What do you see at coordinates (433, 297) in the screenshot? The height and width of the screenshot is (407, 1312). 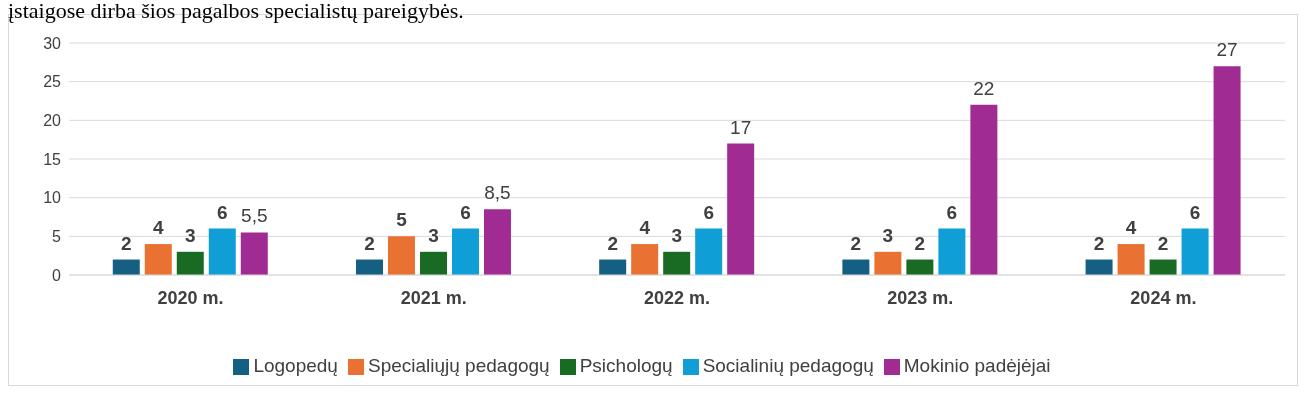 I see `x-tick-label: 2021 m.` at bounding box center [433, 297].